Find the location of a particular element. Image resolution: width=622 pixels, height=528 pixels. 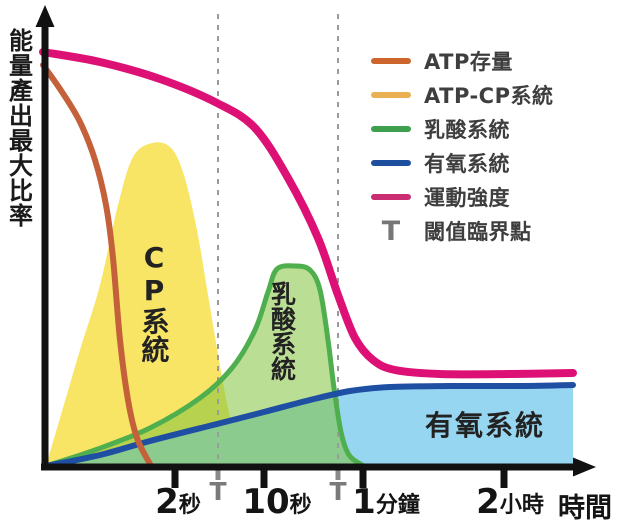

tick-unit: 分鐘 is located at coordinates (397, 506).